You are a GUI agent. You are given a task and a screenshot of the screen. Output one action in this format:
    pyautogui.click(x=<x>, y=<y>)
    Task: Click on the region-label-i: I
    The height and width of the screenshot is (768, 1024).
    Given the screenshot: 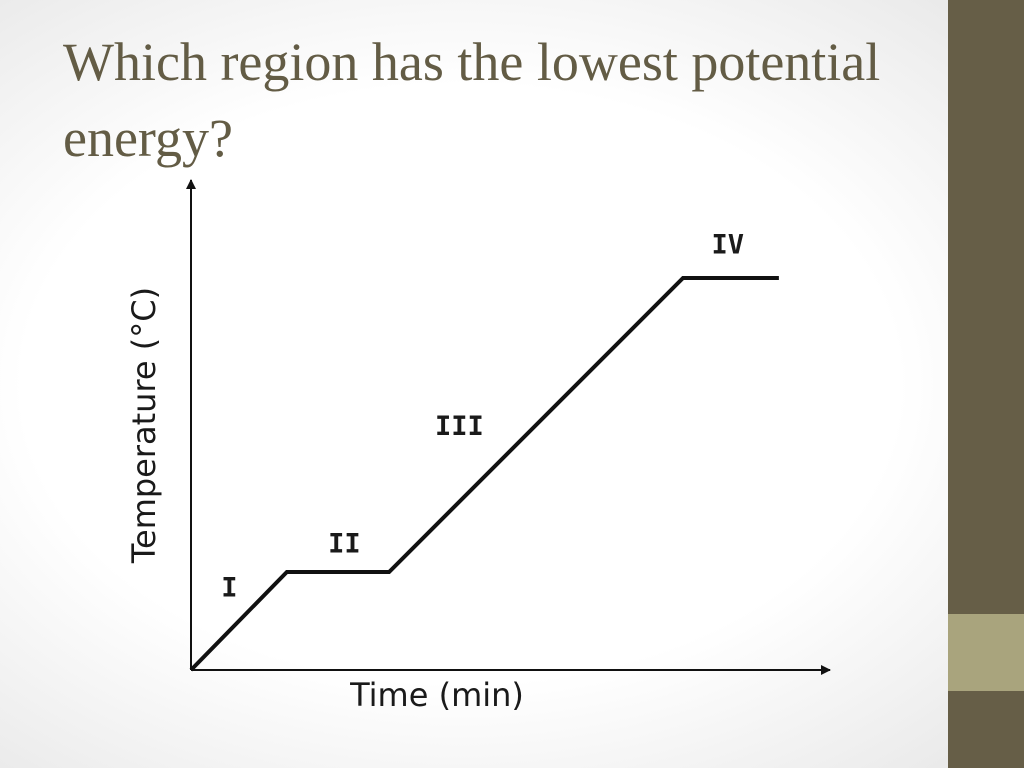 What is the action you would take?
    pyautogui.click(x=229, y=588)
    